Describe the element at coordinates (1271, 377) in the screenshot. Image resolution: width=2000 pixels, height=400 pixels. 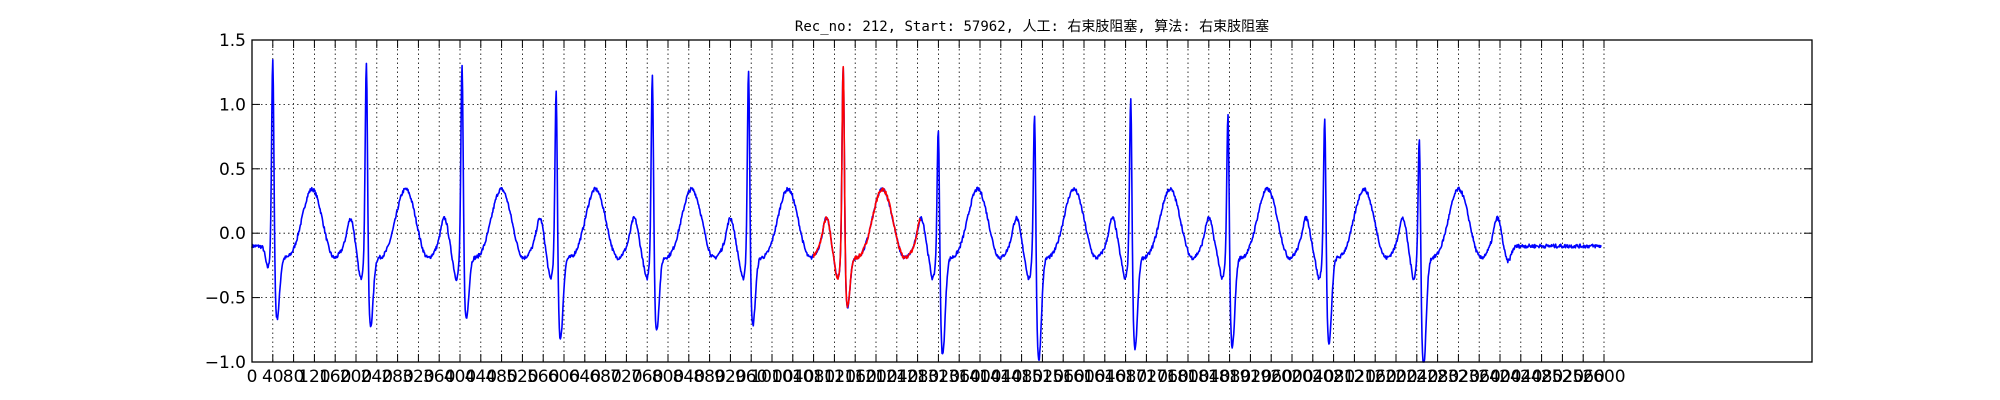
I see `x-tick-label: 1960` at that location.